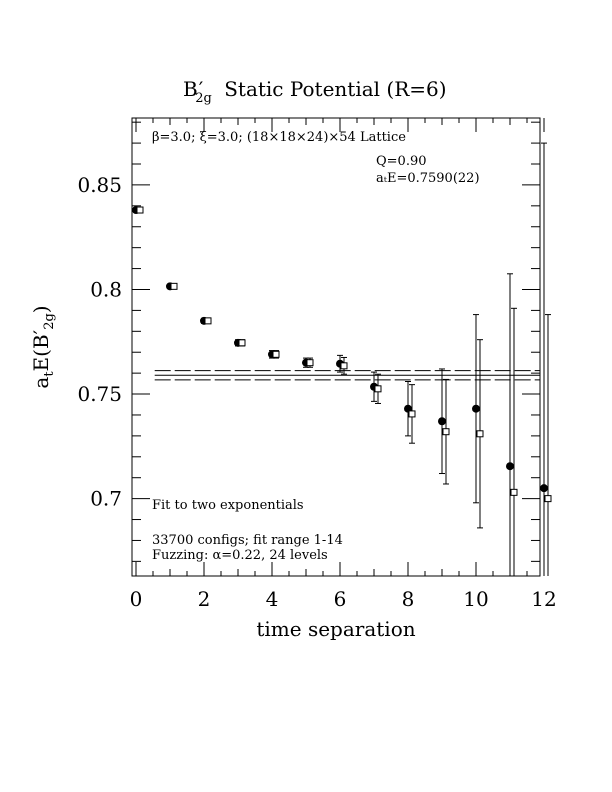 The height and width of the screenshot is (792, 612). Describe the element at coordinates (41, 383) in the screenshot. I see `y-label-main: a` at that location.